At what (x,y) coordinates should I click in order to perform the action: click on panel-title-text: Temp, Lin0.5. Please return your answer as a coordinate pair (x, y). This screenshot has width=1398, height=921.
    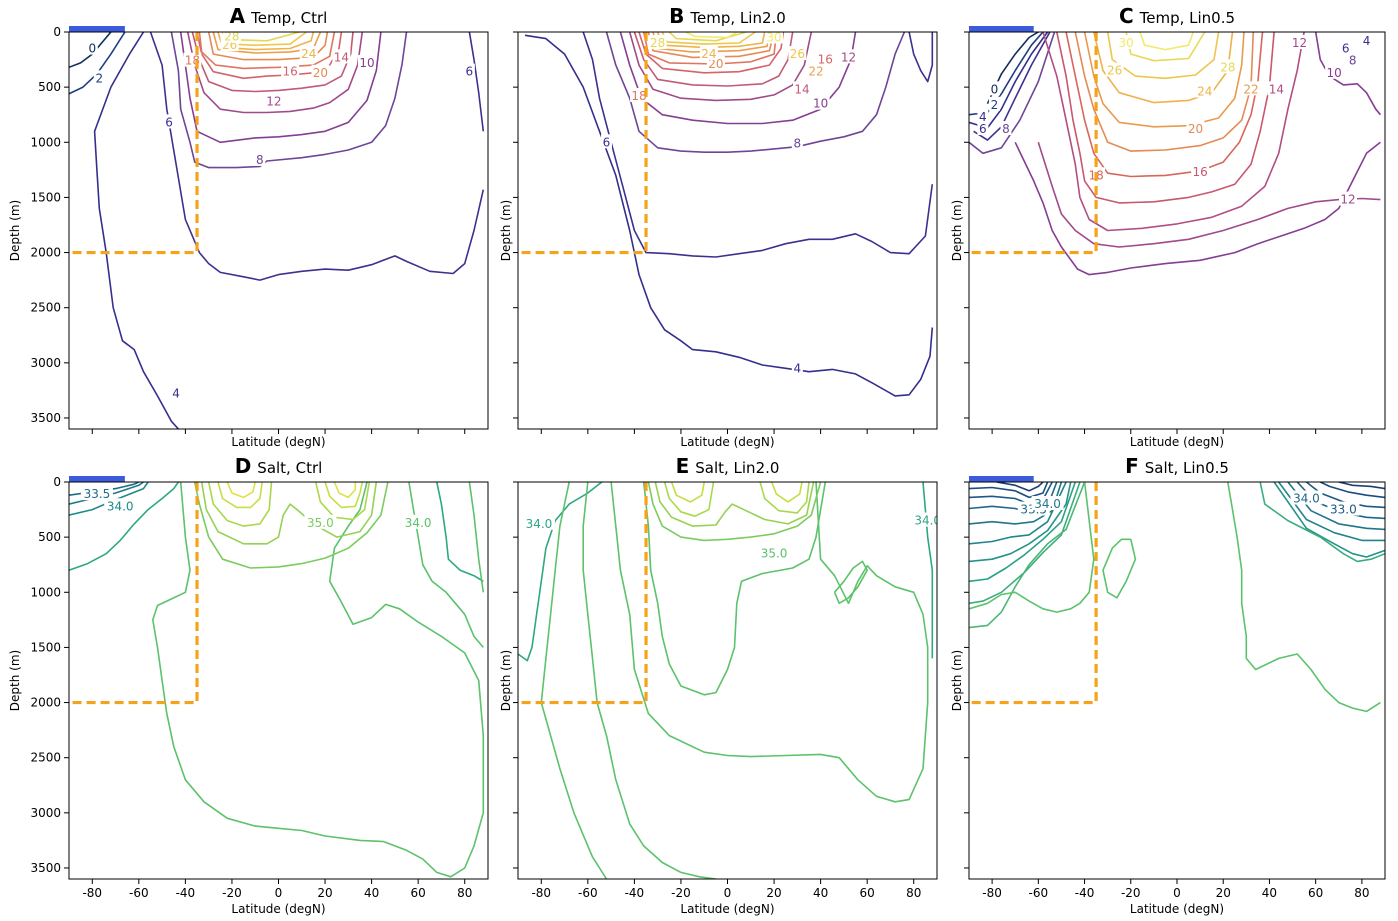
    Looking at the image, I should click on (1187, 18).